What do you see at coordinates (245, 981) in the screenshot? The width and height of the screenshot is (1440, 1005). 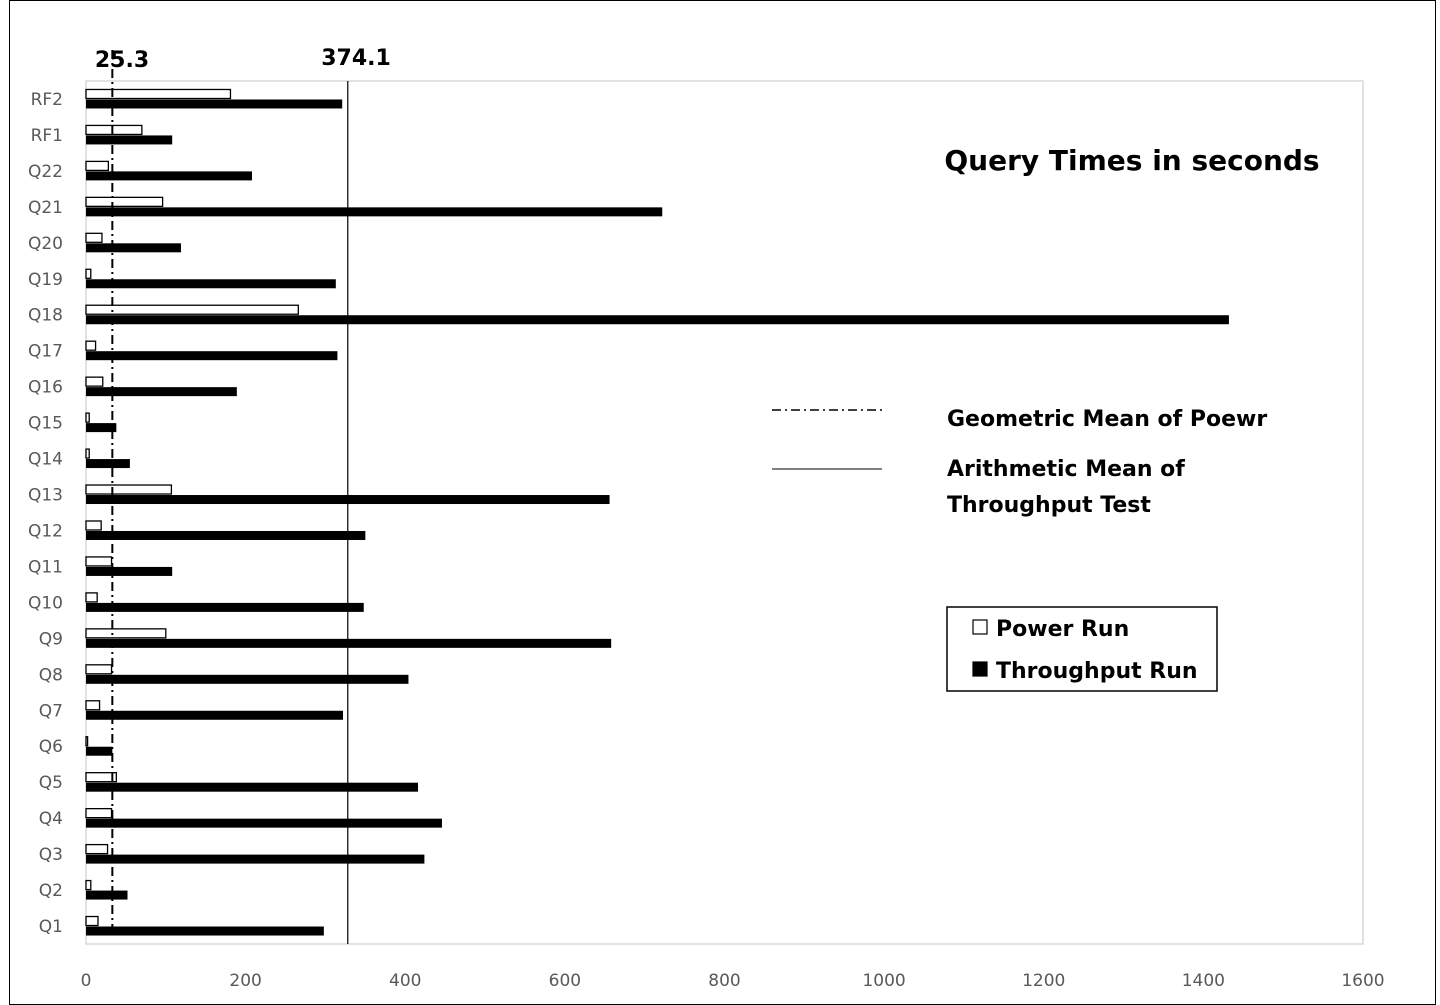 I see `x-tick-label-200: 200` at bounding box center [245, 981].